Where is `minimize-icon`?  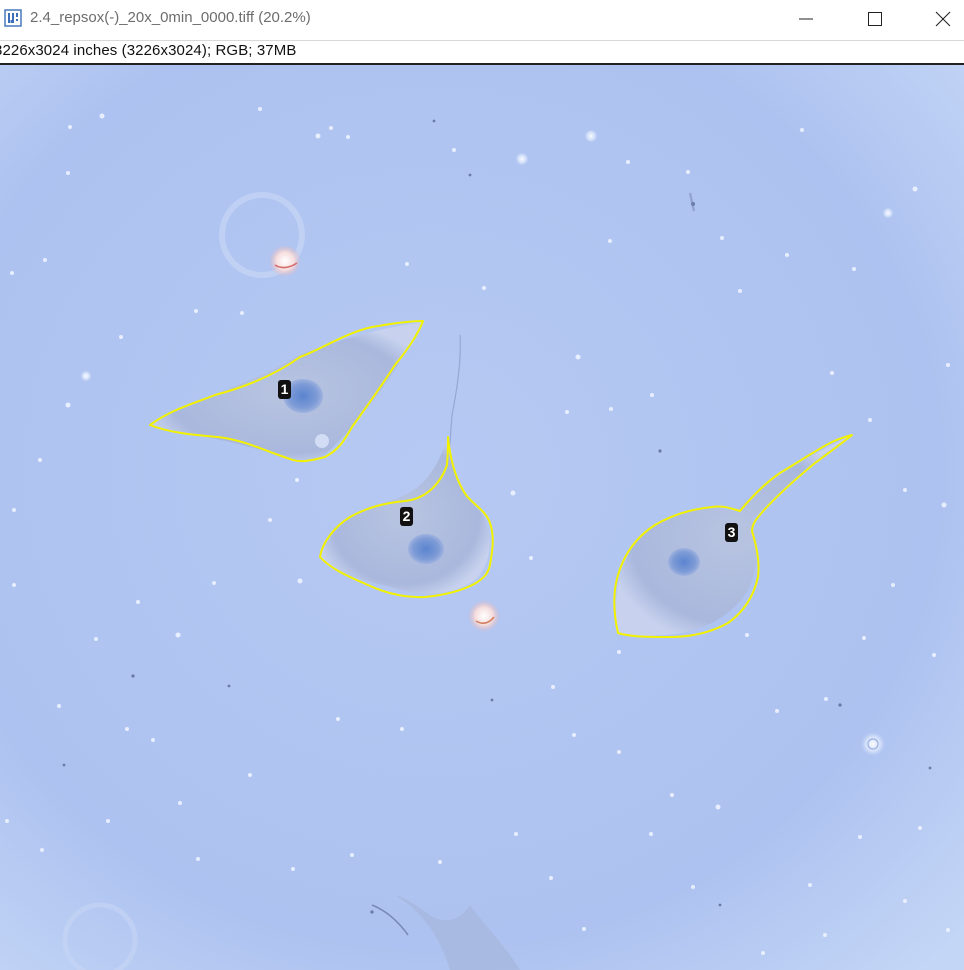
minimize-icon is located at coordinates (806, 19).